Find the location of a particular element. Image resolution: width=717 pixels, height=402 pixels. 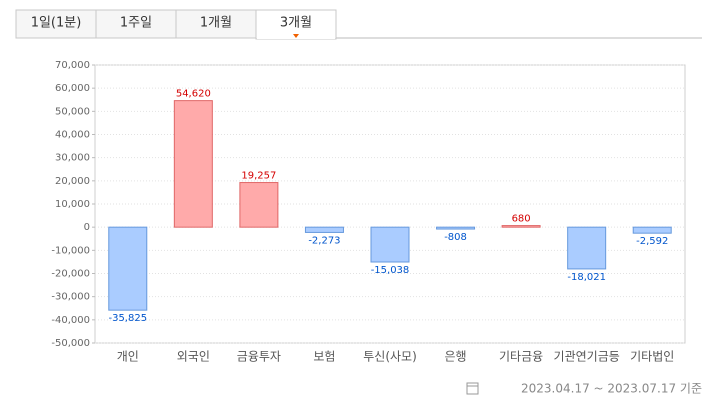

value-label: -2,592 is located at coordinates (652, 241).